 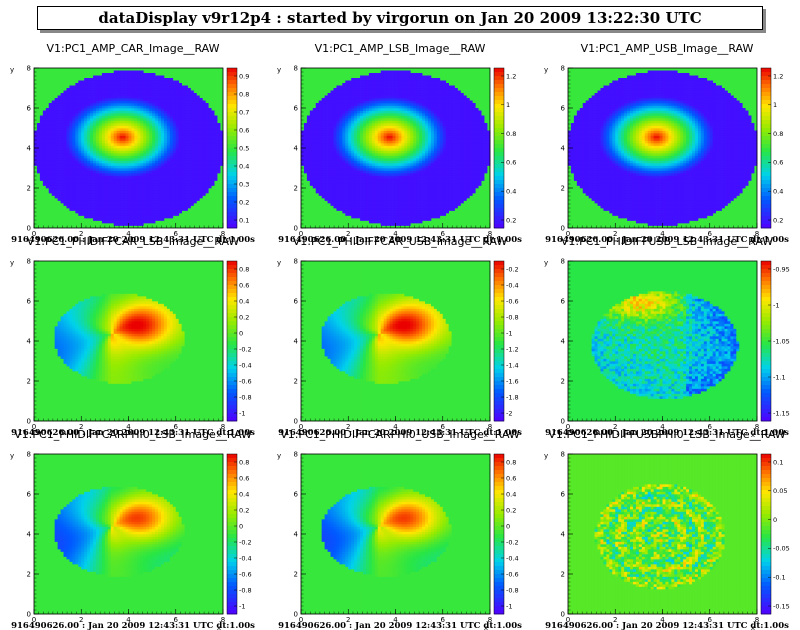 What do you see at coordinates (232, 148) in the screenshot?
I see `color-scale` at bounding box center [232, 148].